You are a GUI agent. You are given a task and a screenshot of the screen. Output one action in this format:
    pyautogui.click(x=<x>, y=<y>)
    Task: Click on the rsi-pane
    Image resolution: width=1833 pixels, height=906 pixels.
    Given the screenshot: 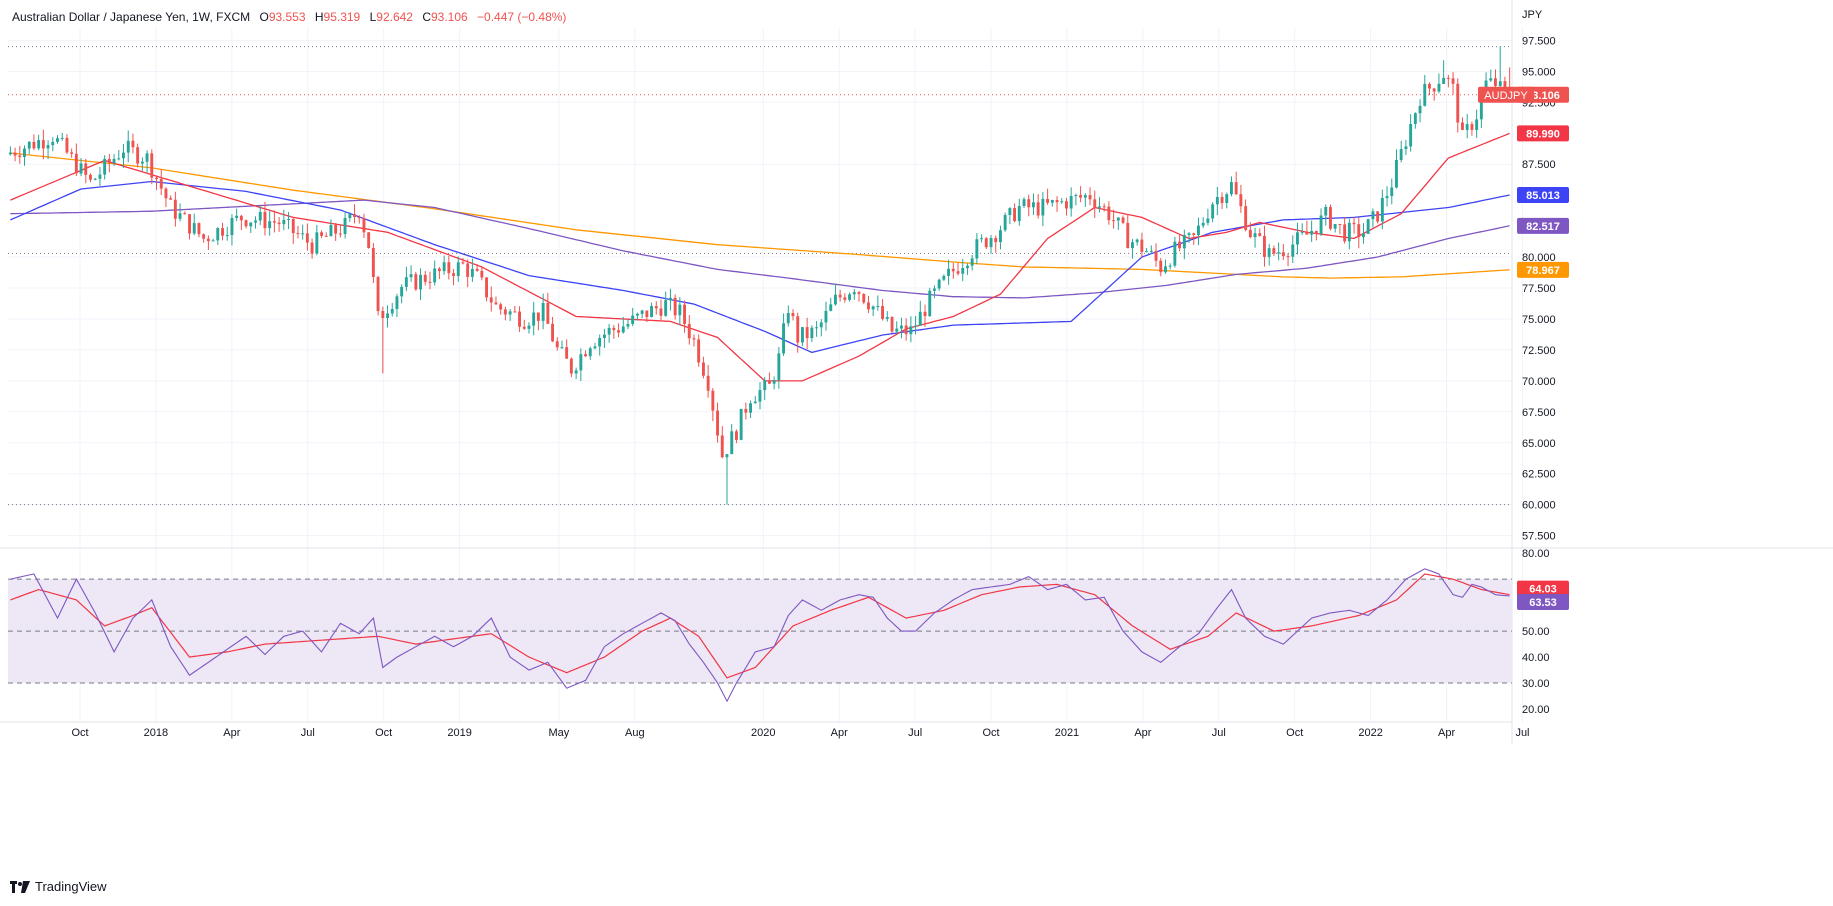 What is the action you would take?
    pyautogui.click(x=760, y=635)
    